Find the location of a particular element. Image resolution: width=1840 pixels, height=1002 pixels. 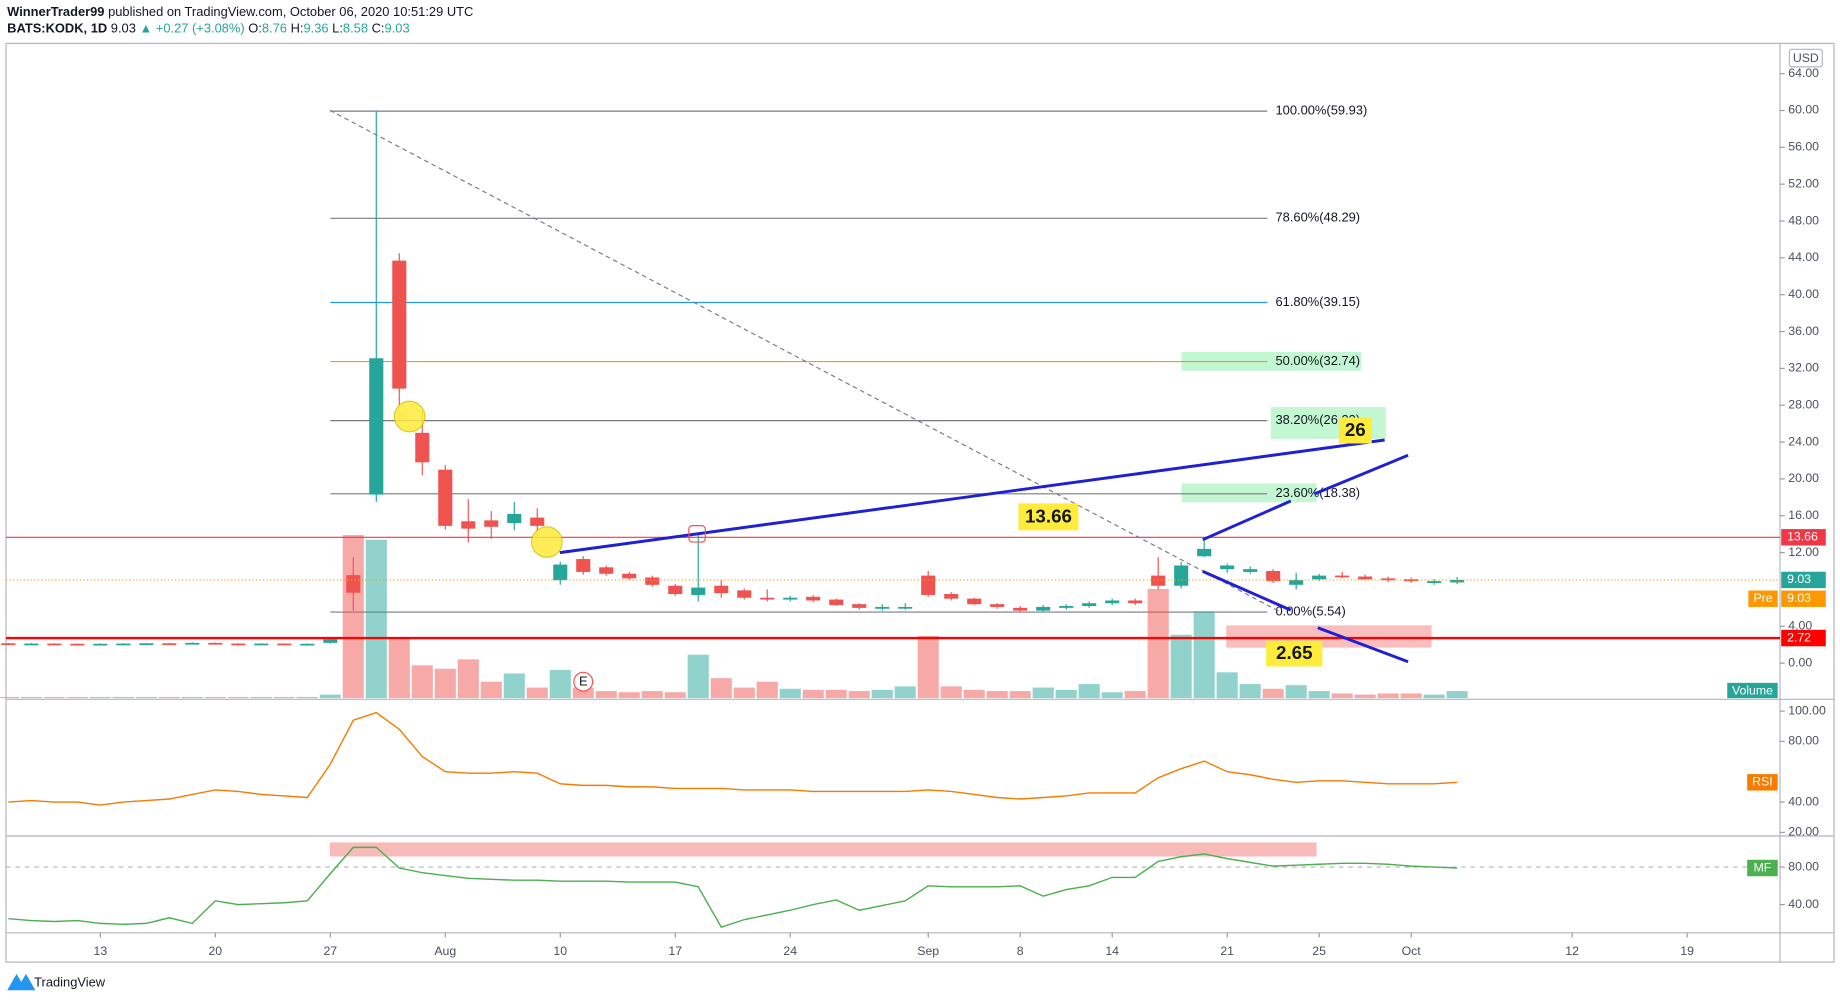

annotation: 13.66 is located at coordinates (1048, 515).